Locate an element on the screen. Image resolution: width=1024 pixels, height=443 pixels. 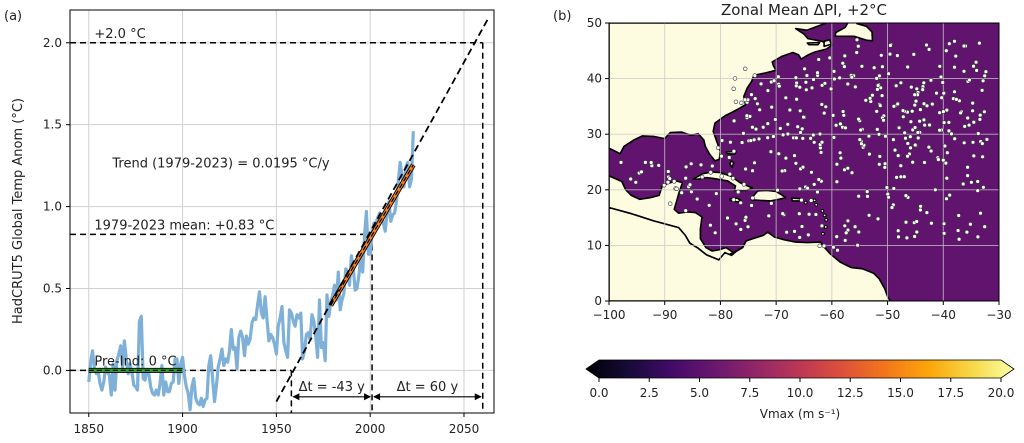
trend-annotation: Trend (1979-2023) = 0.0195 °C/y is located at coordinates (220, 163).